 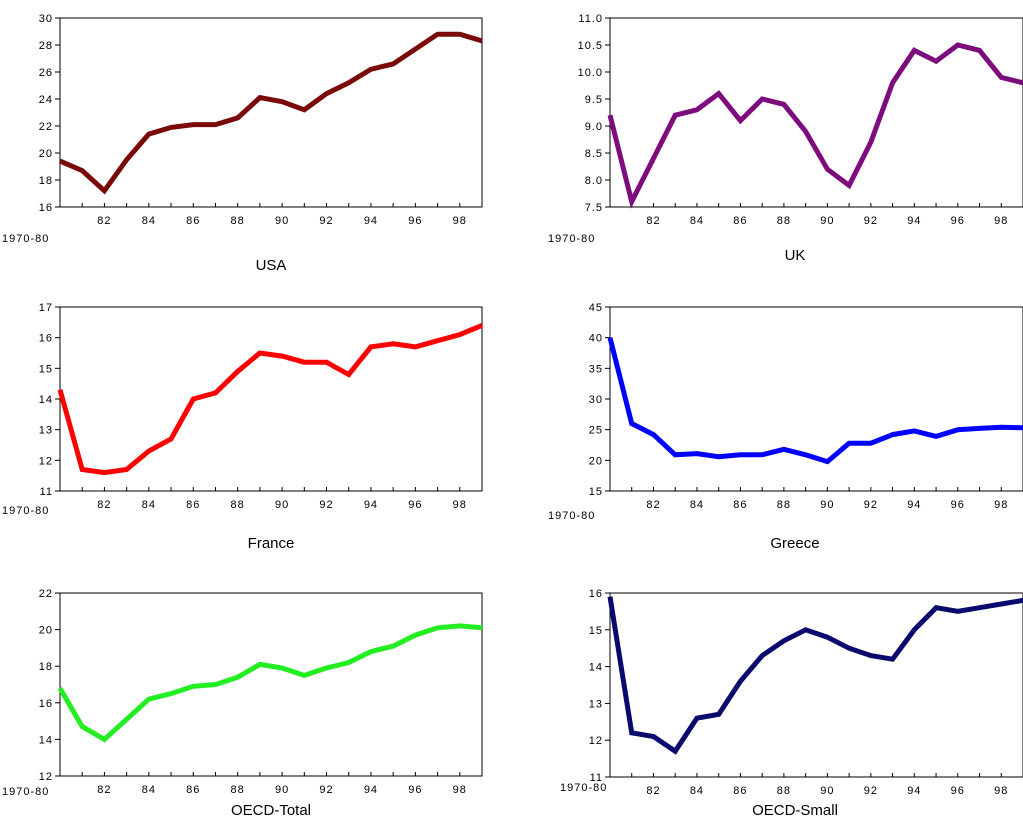 I want to click on y-tick-label: 10.0, so click(x=590, y=73).